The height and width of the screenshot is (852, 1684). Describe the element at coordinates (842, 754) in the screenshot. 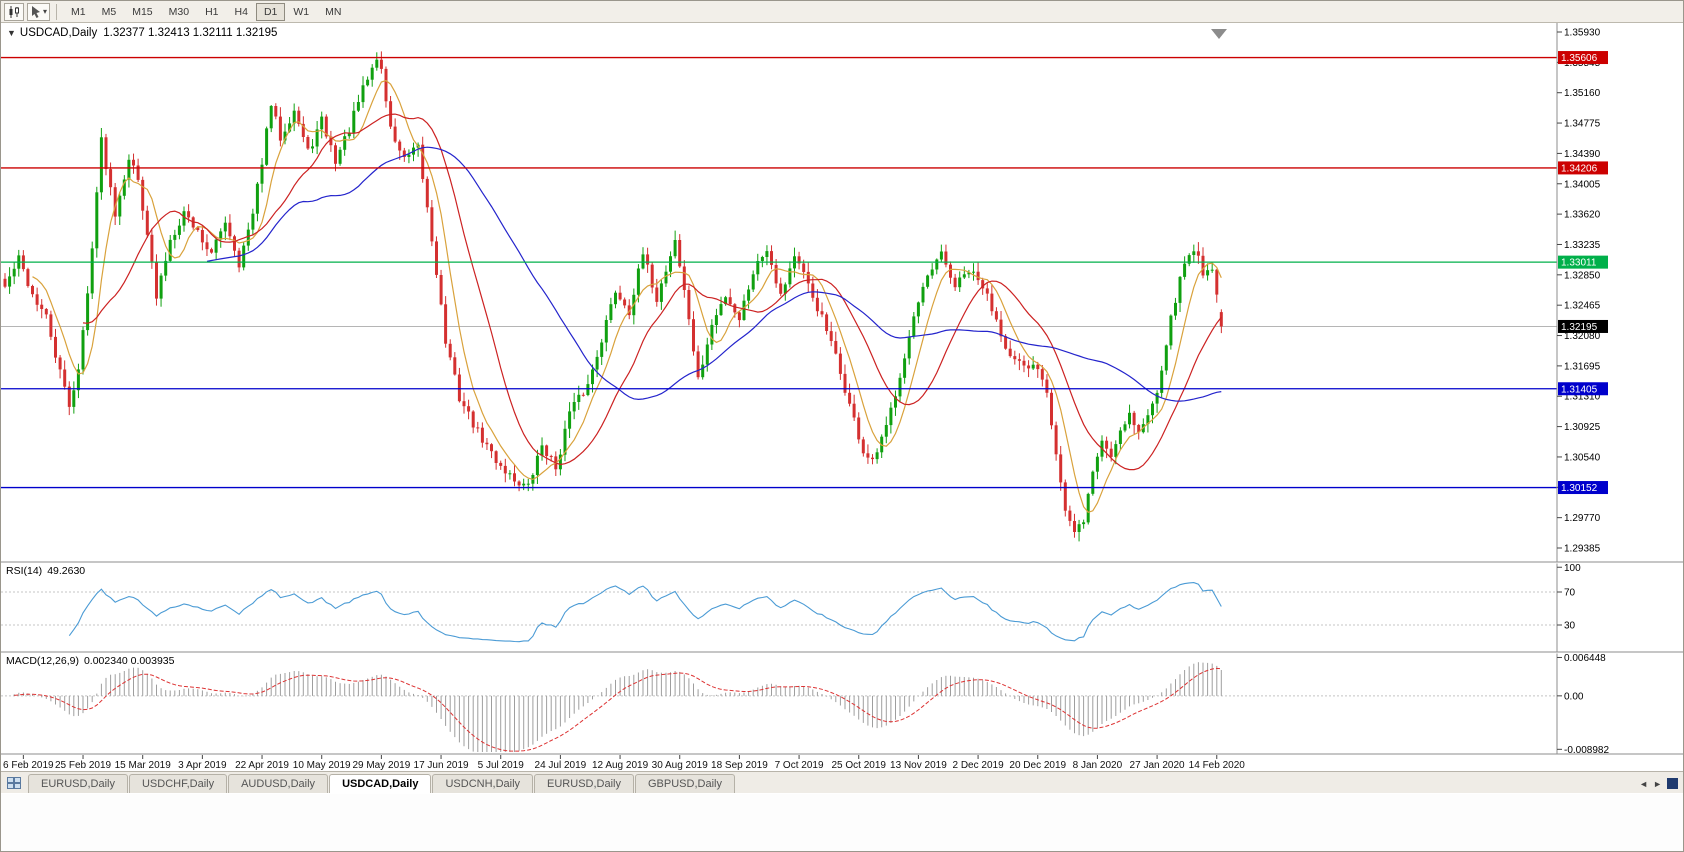

I see `time-axis-separator` at that location.